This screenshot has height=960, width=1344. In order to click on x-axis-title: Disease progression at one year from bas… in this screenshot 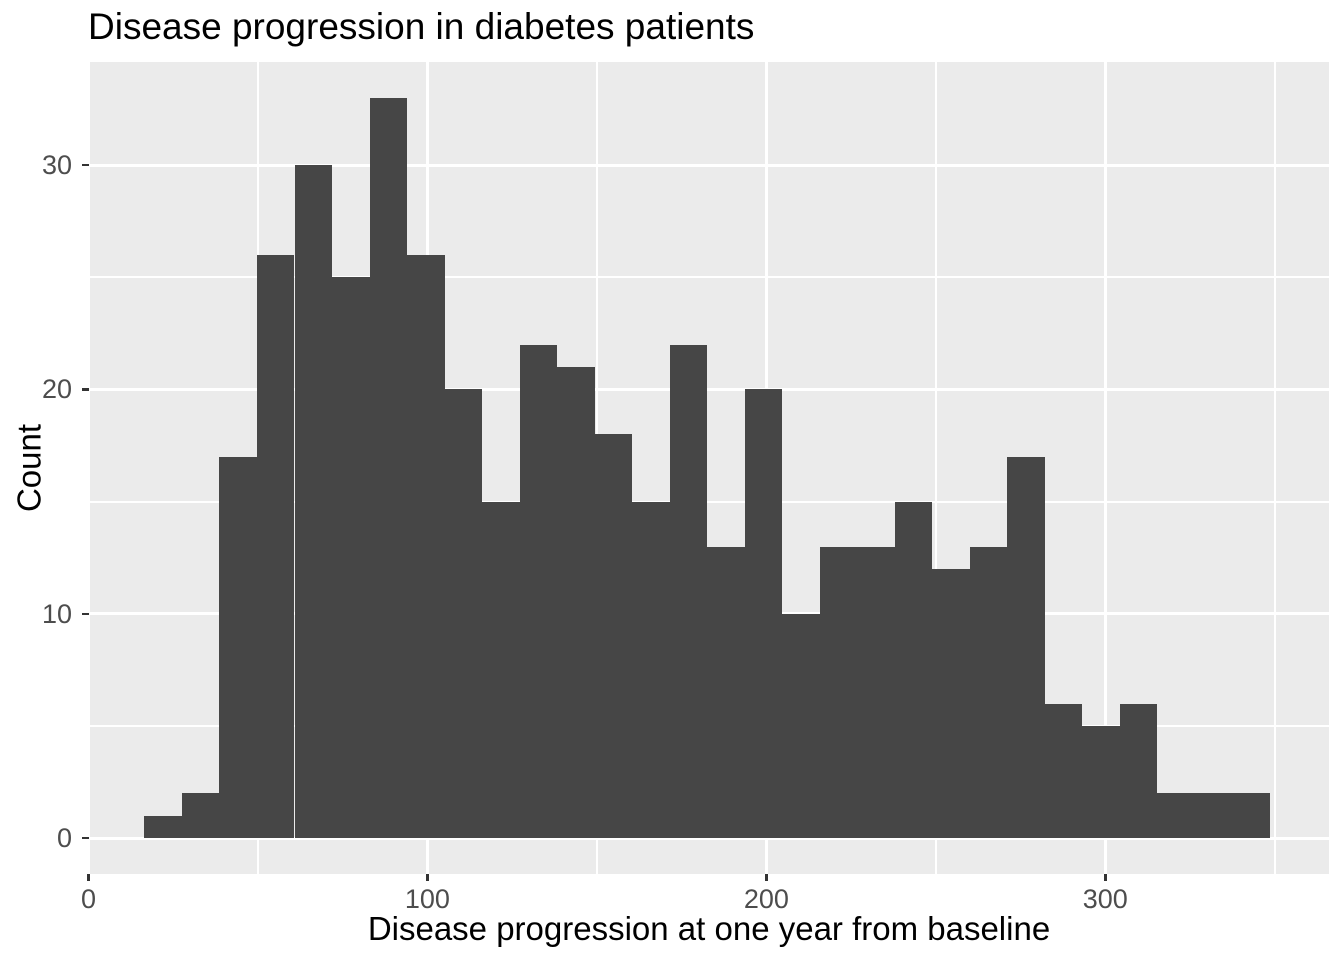, I will do `click(709, 928)`.